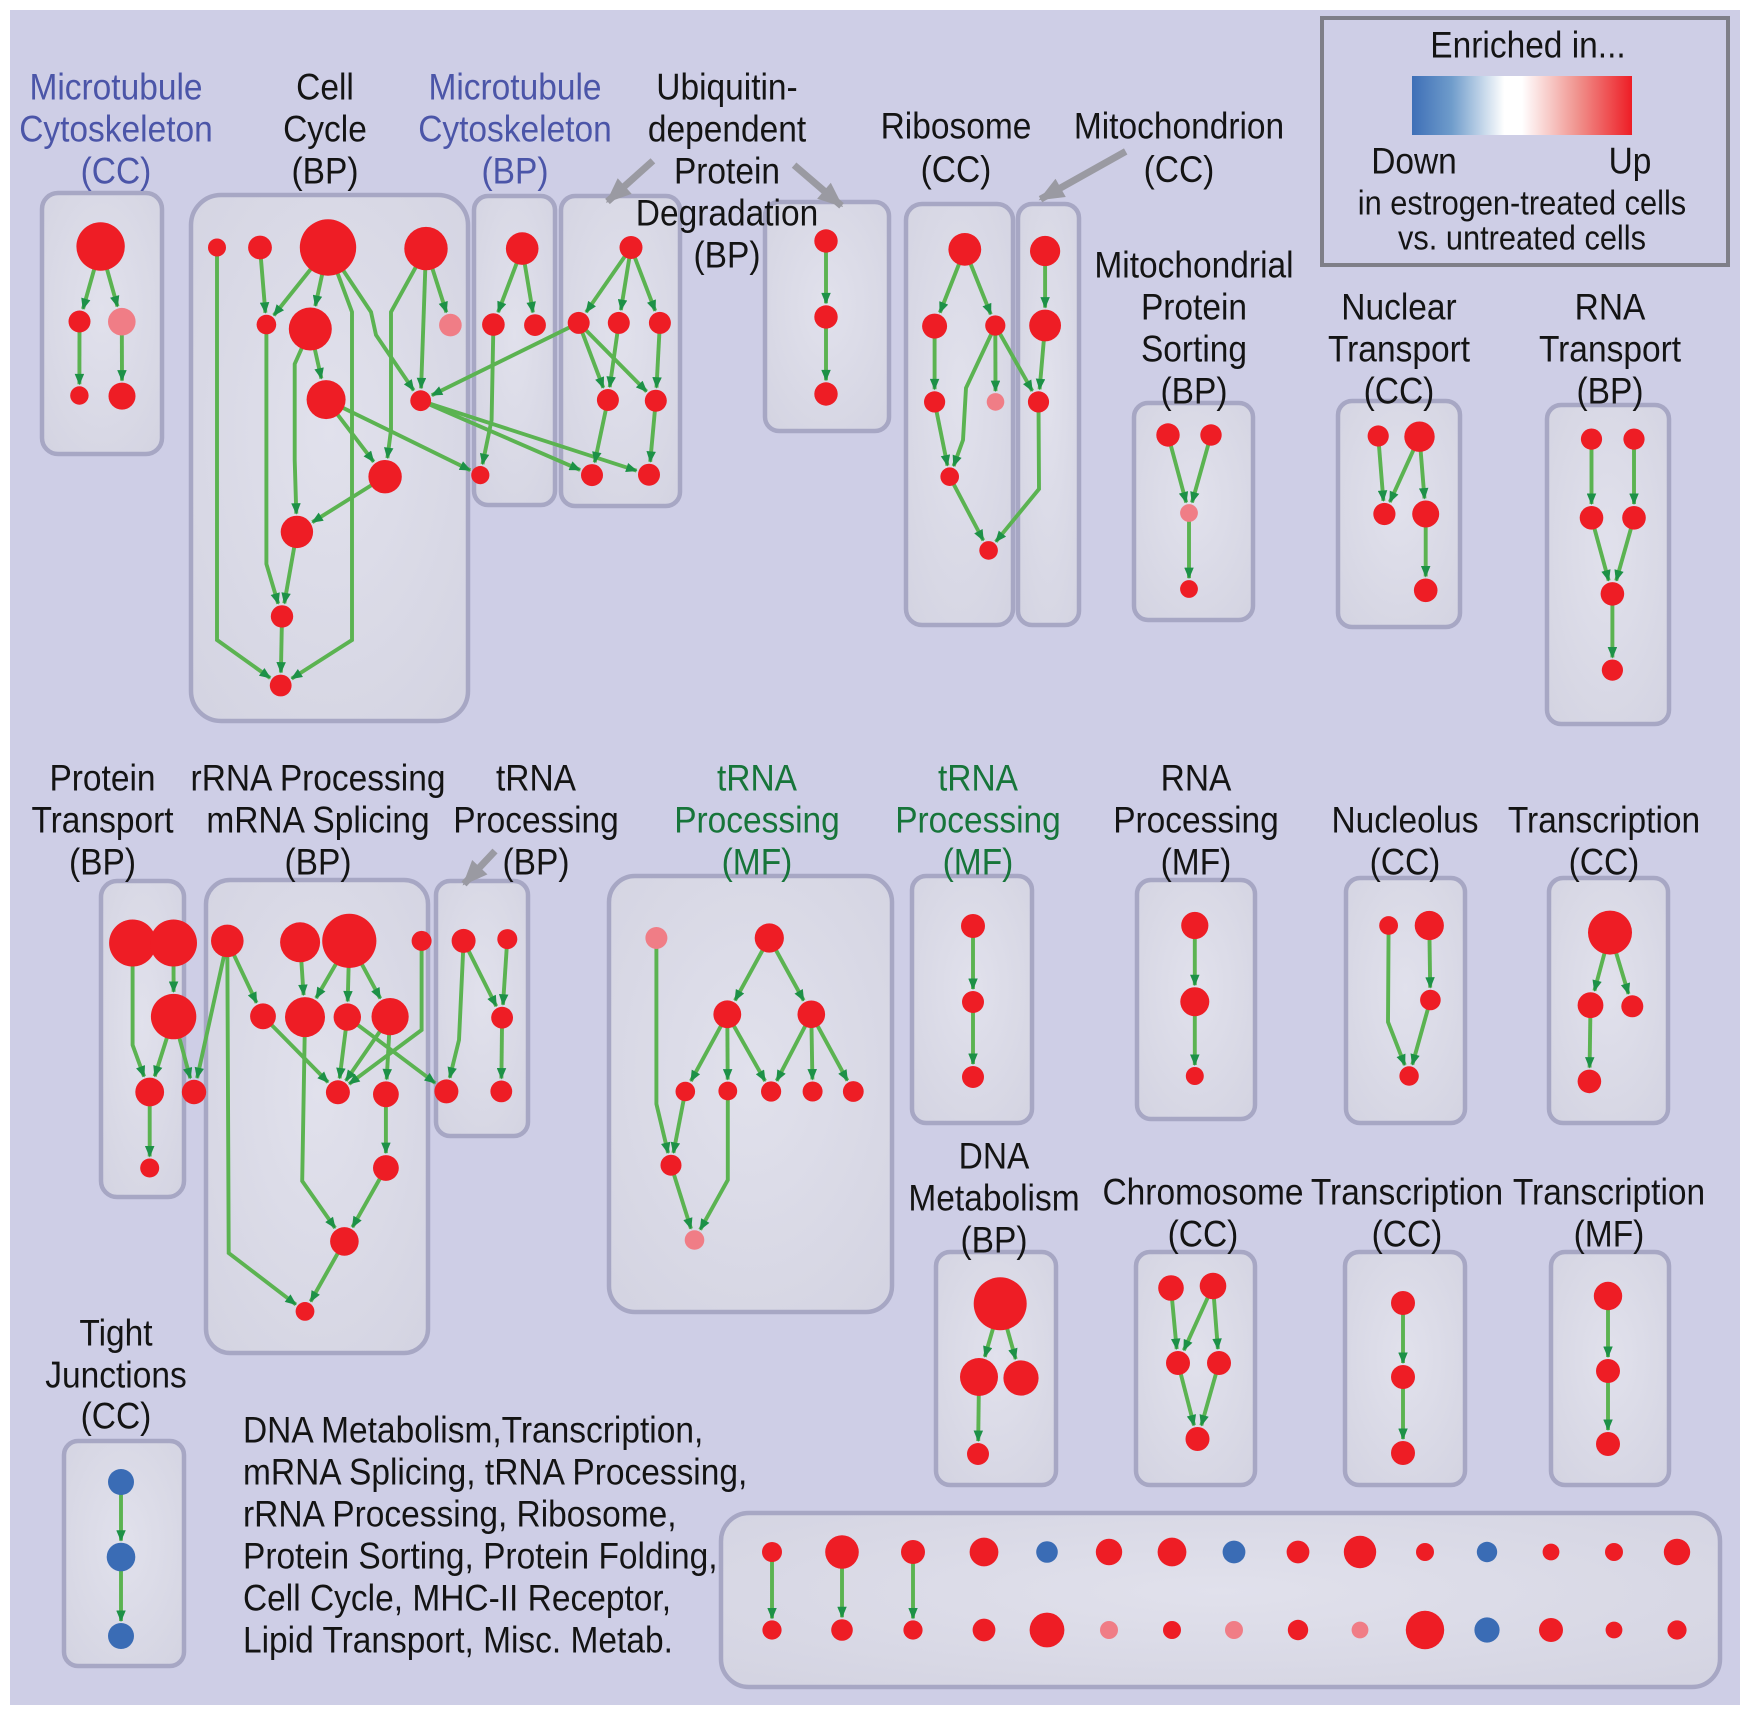 Image resolution: width=1750 pixels, height=1715 pixels. Describe the element at coordinates (325, 129) in the screenshot. I see `svg-text: Cycle` at that location.